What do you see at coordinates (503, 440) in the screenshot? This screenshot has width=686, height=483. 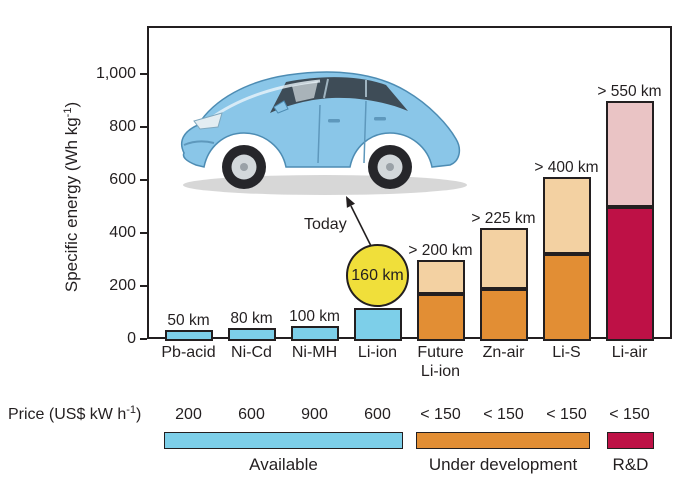 I see `legend-swatch-under-development` at bounding box center [503, 440].